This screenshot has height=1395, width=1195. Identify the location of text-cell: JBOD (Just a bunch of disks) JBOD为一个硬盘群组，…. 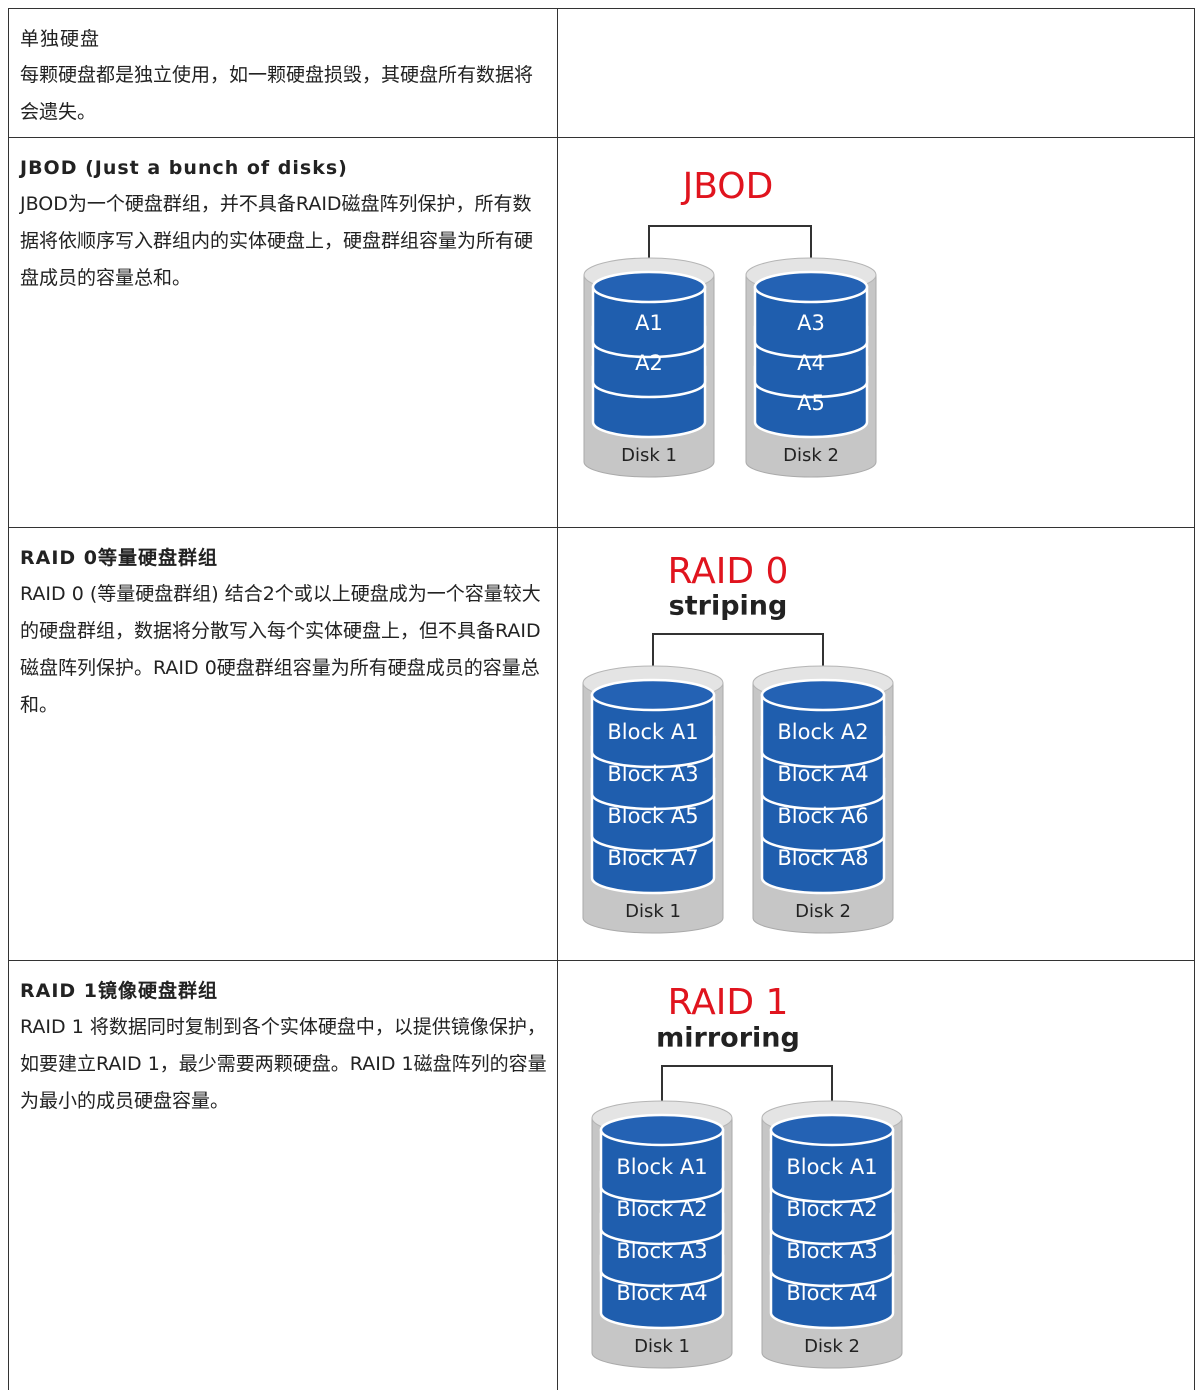
(282, 332).